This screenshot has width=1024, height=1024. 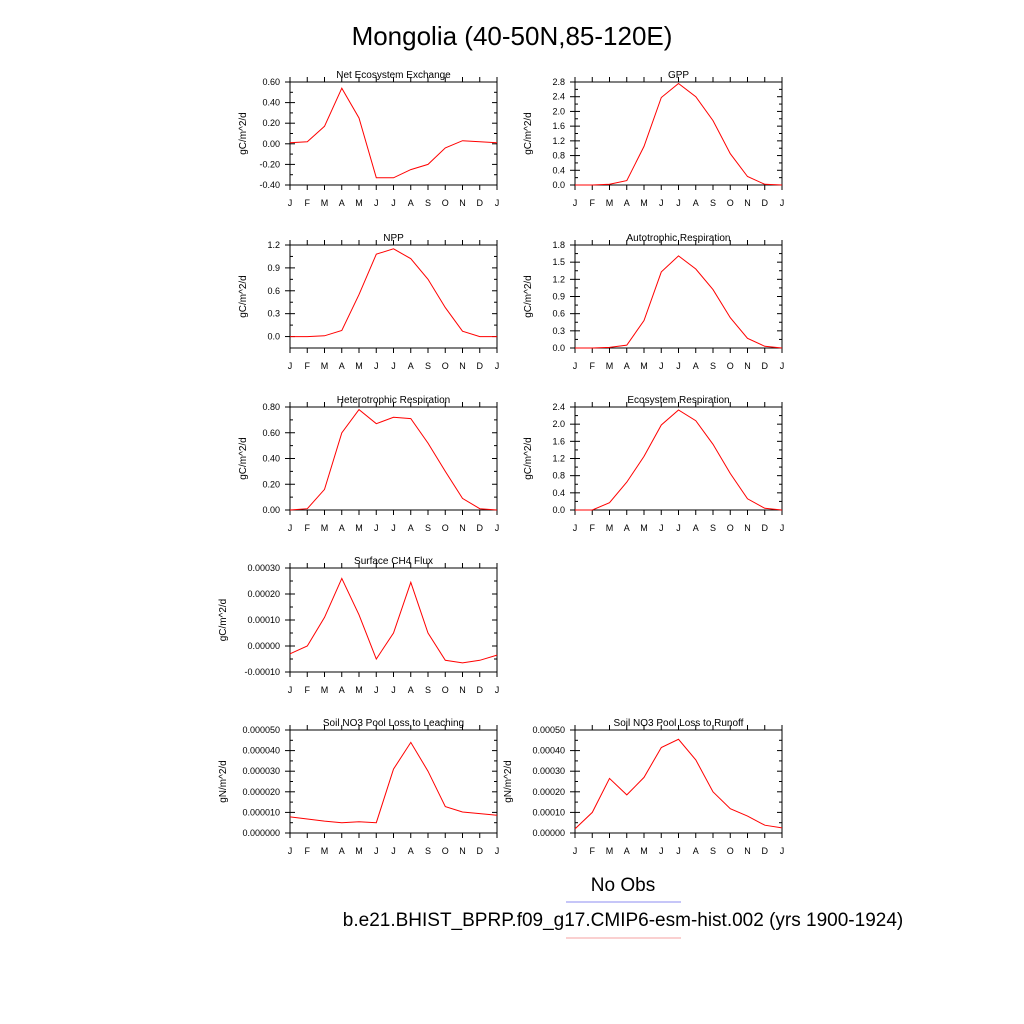 What do you see at coordinates (271, 407) in the screenshot?
I see `y-tick-label: 0.80` at bounding box center [271, 407].